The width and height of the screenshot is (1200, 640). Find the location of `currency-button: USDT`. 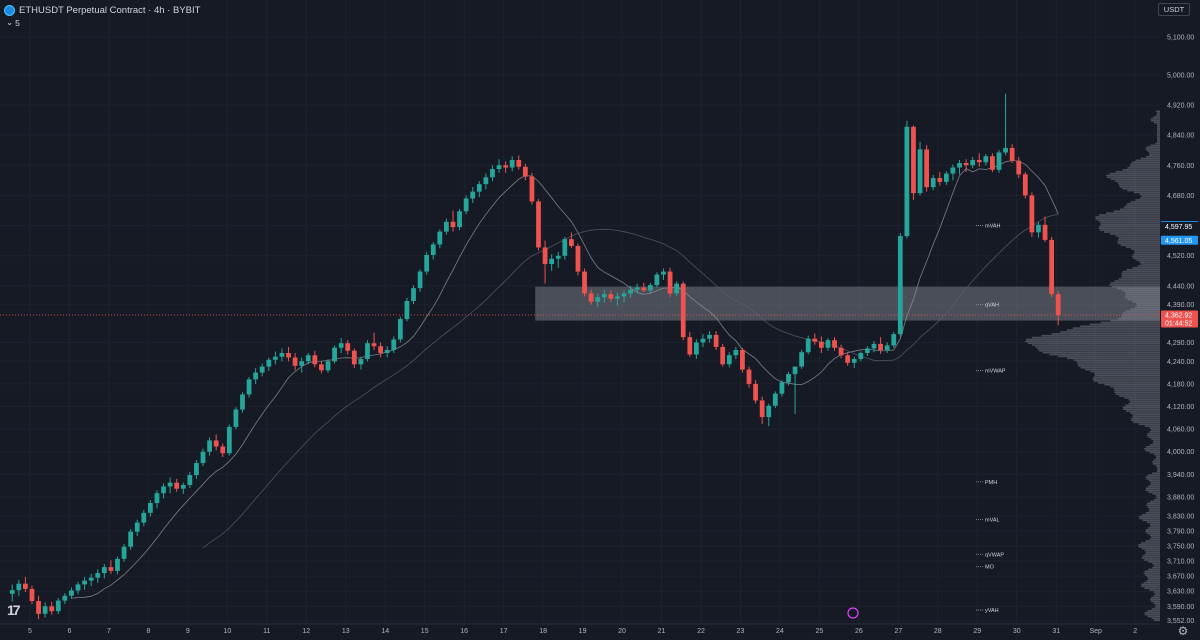

currency-button: USDT is located at coordinates (1174, 9).